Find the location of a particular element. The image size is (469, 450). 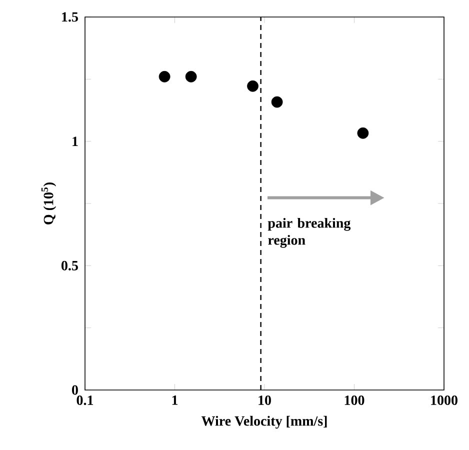

x-tick-label: 10 is located at coordinates (264, 400).